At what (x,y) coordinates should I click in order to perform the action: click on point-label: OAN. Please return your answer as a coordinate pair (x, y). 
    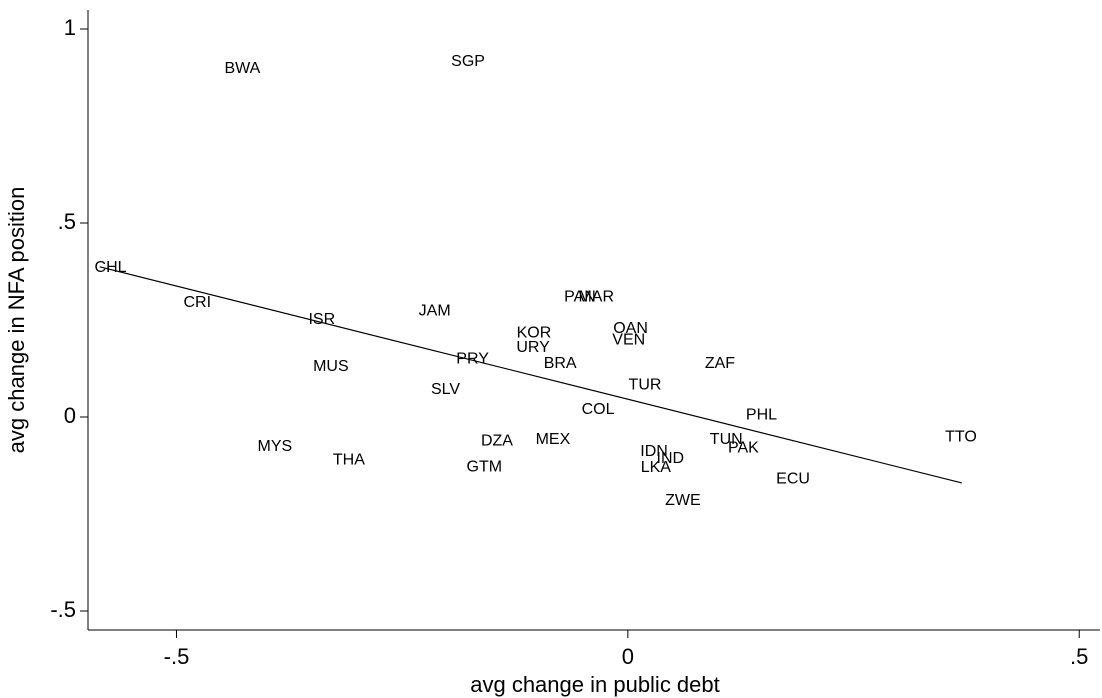
    Looking at the image, I should click on (630, 328).